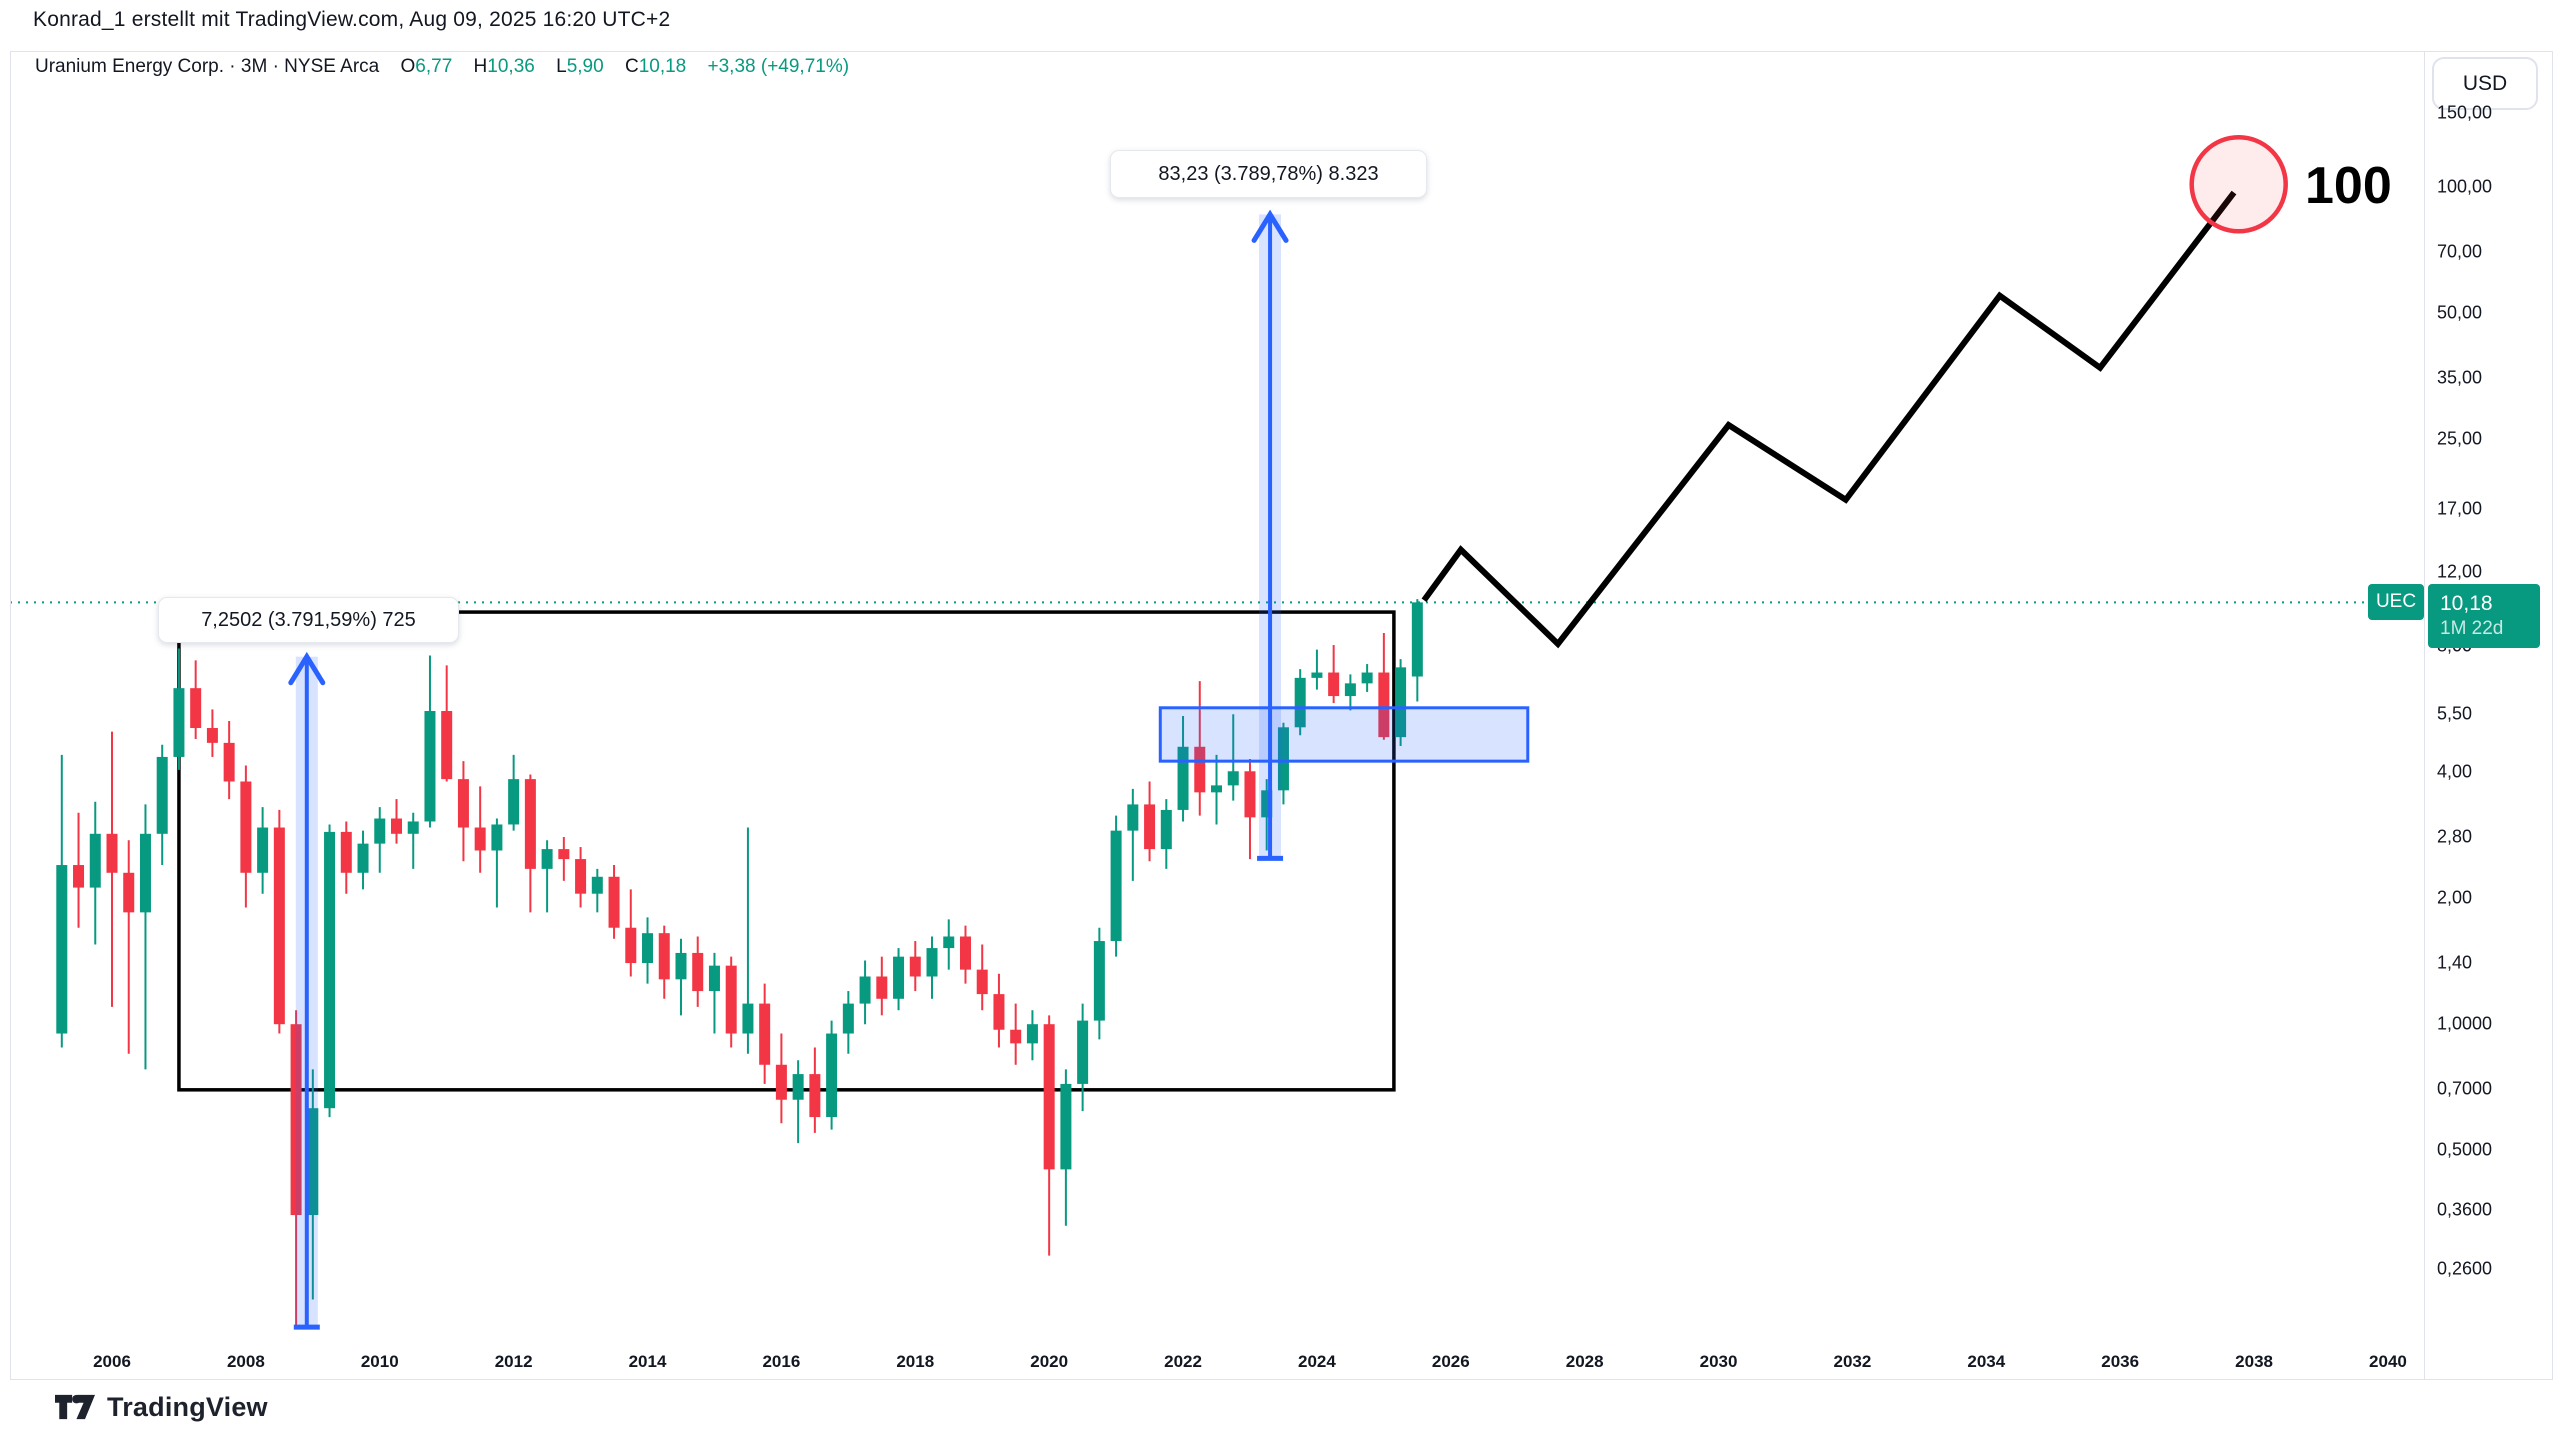 This screenshot has width=2560, height=1443. What do you see at coordinates (2465, 1209) in the screenshot?
I see `price-tick: 0,3600` at bounding box center [2465, 1209].